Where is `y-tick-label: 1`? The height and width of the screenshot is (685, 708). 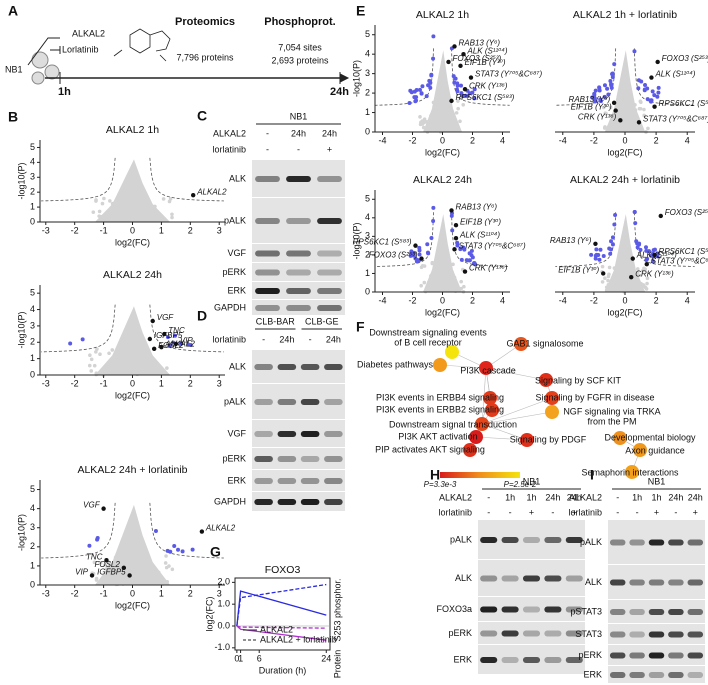 y-tick-label: 1 is located at coordinates (367, 112).